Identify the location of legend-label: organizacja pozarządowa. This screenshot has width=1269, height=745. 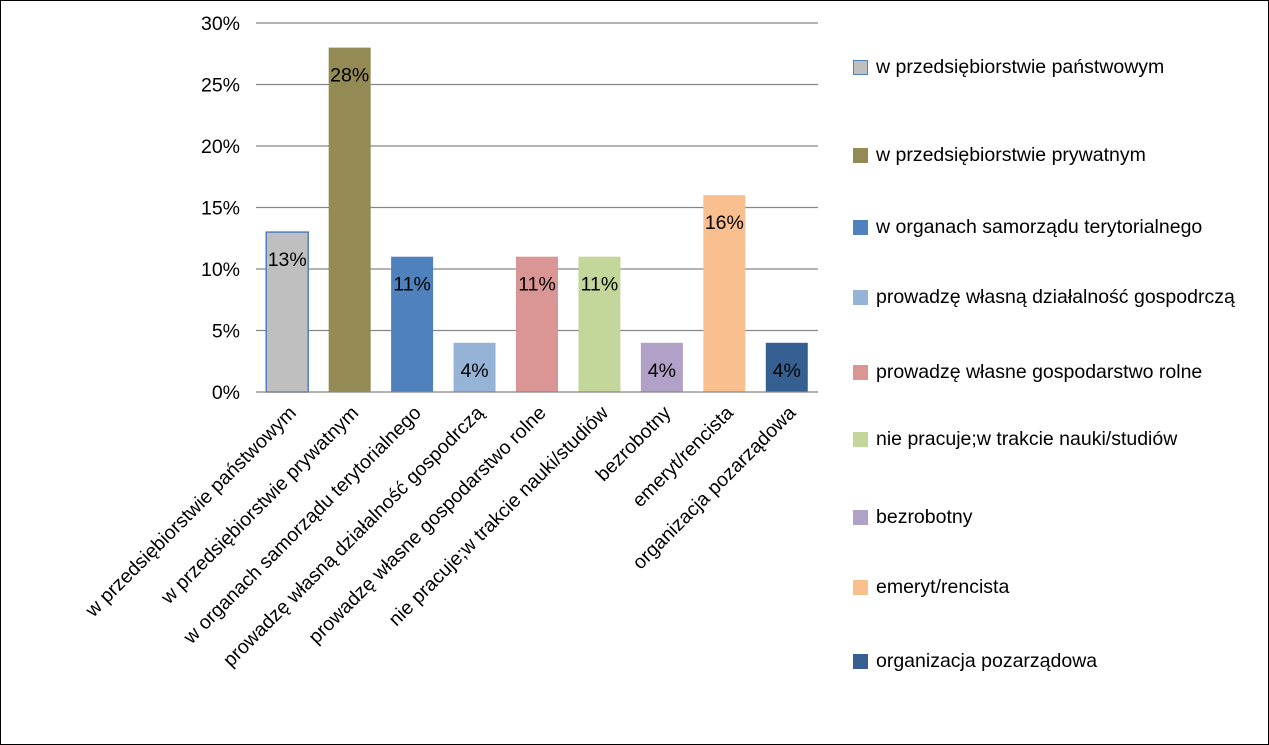
(987, 661).